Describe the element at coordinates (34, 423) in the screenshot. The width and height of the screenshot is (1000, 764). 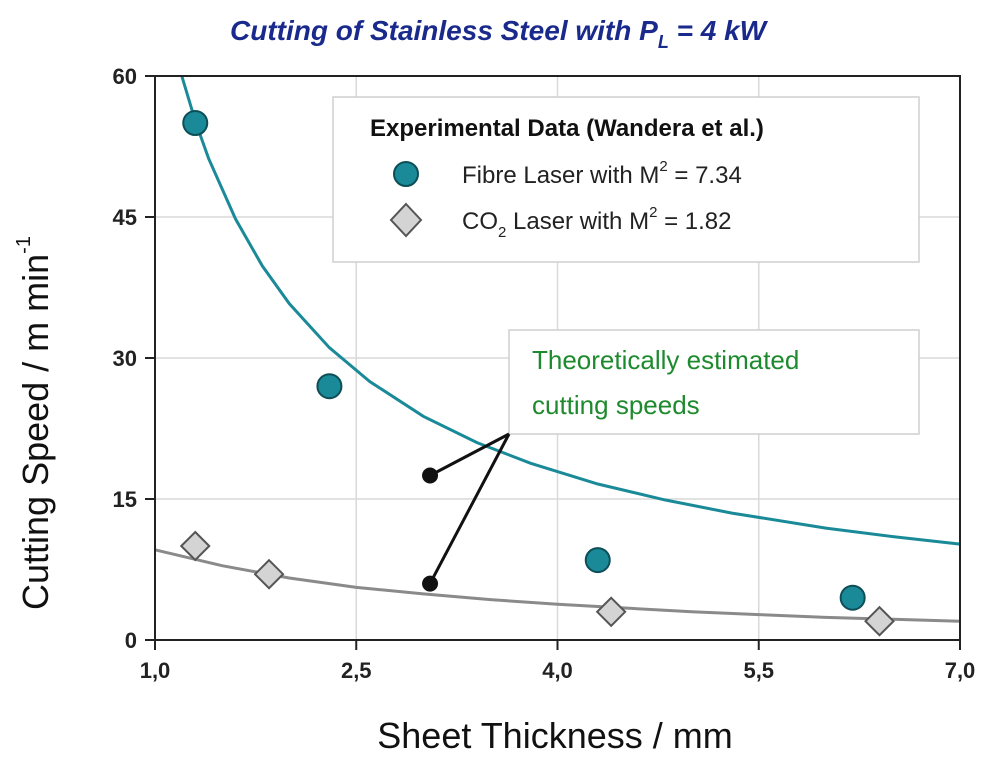
I see `y-axis-label: Cutting Speed / m min-1` at that location.